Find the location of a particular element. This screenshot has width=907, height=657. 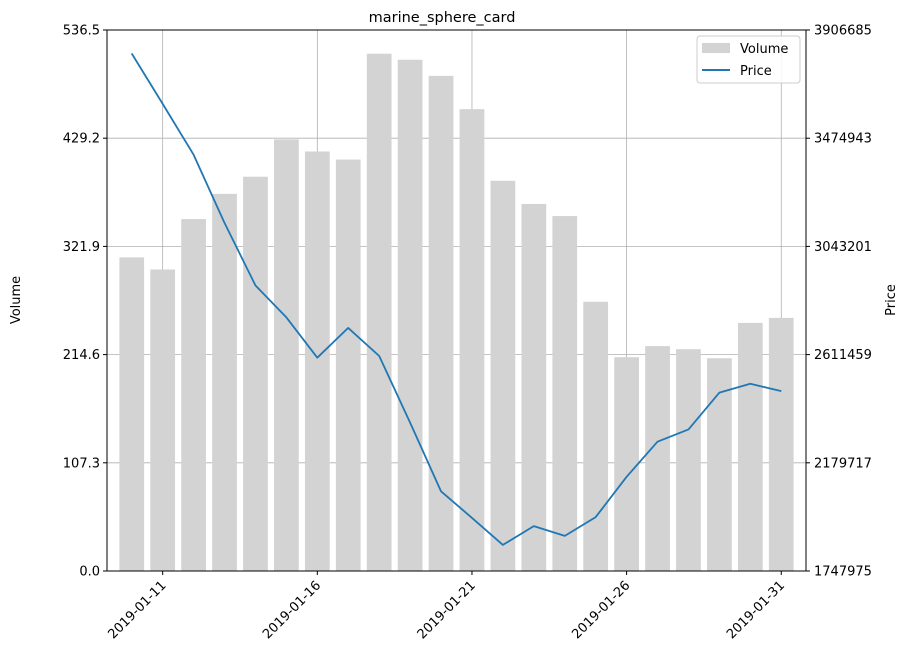

legend-price-label: Price is located at coordinates (756, 71).